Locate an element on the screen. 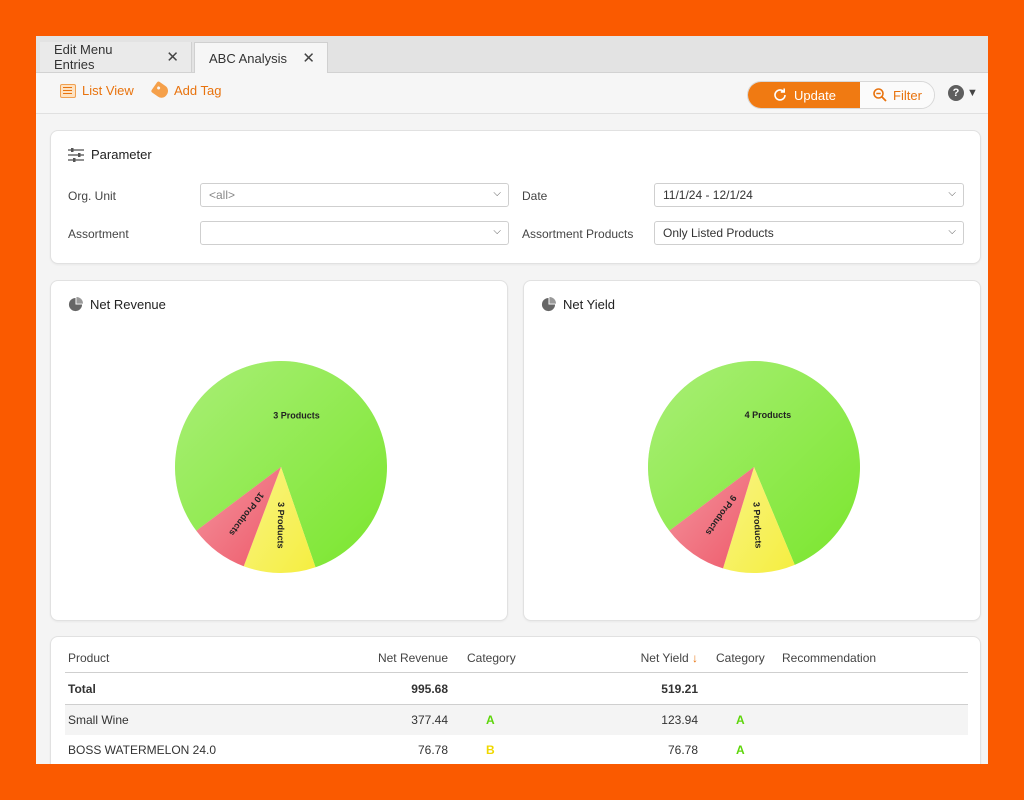 The height and width of the screenshot is (800, 1024). total-divider is located at coordinates (516, 704).